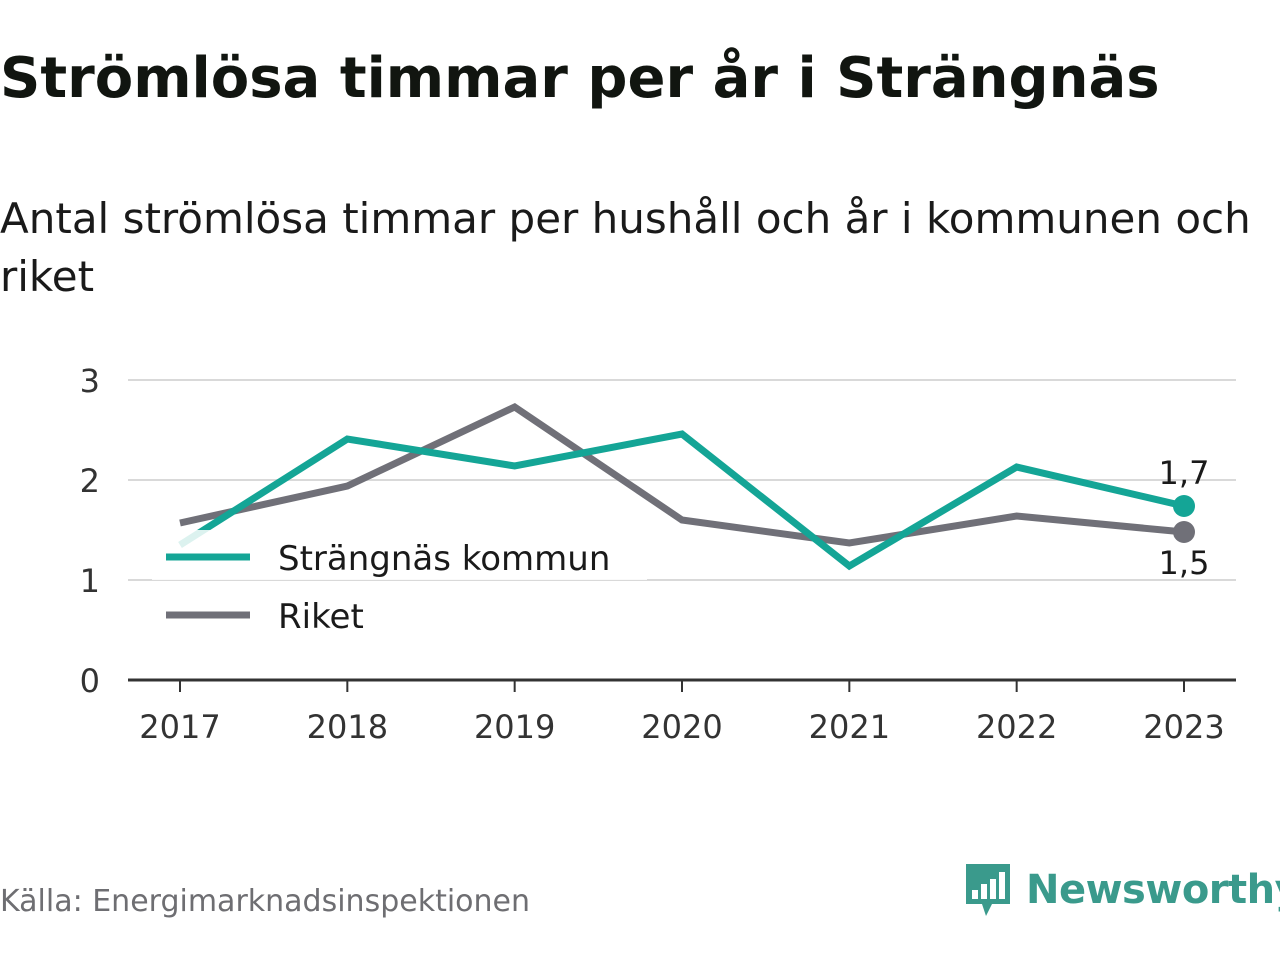  What do you see at coordinates (321, 617) in the screenshot?
I see `legend-label-riket: Riket` at bounding box center [321, 617].